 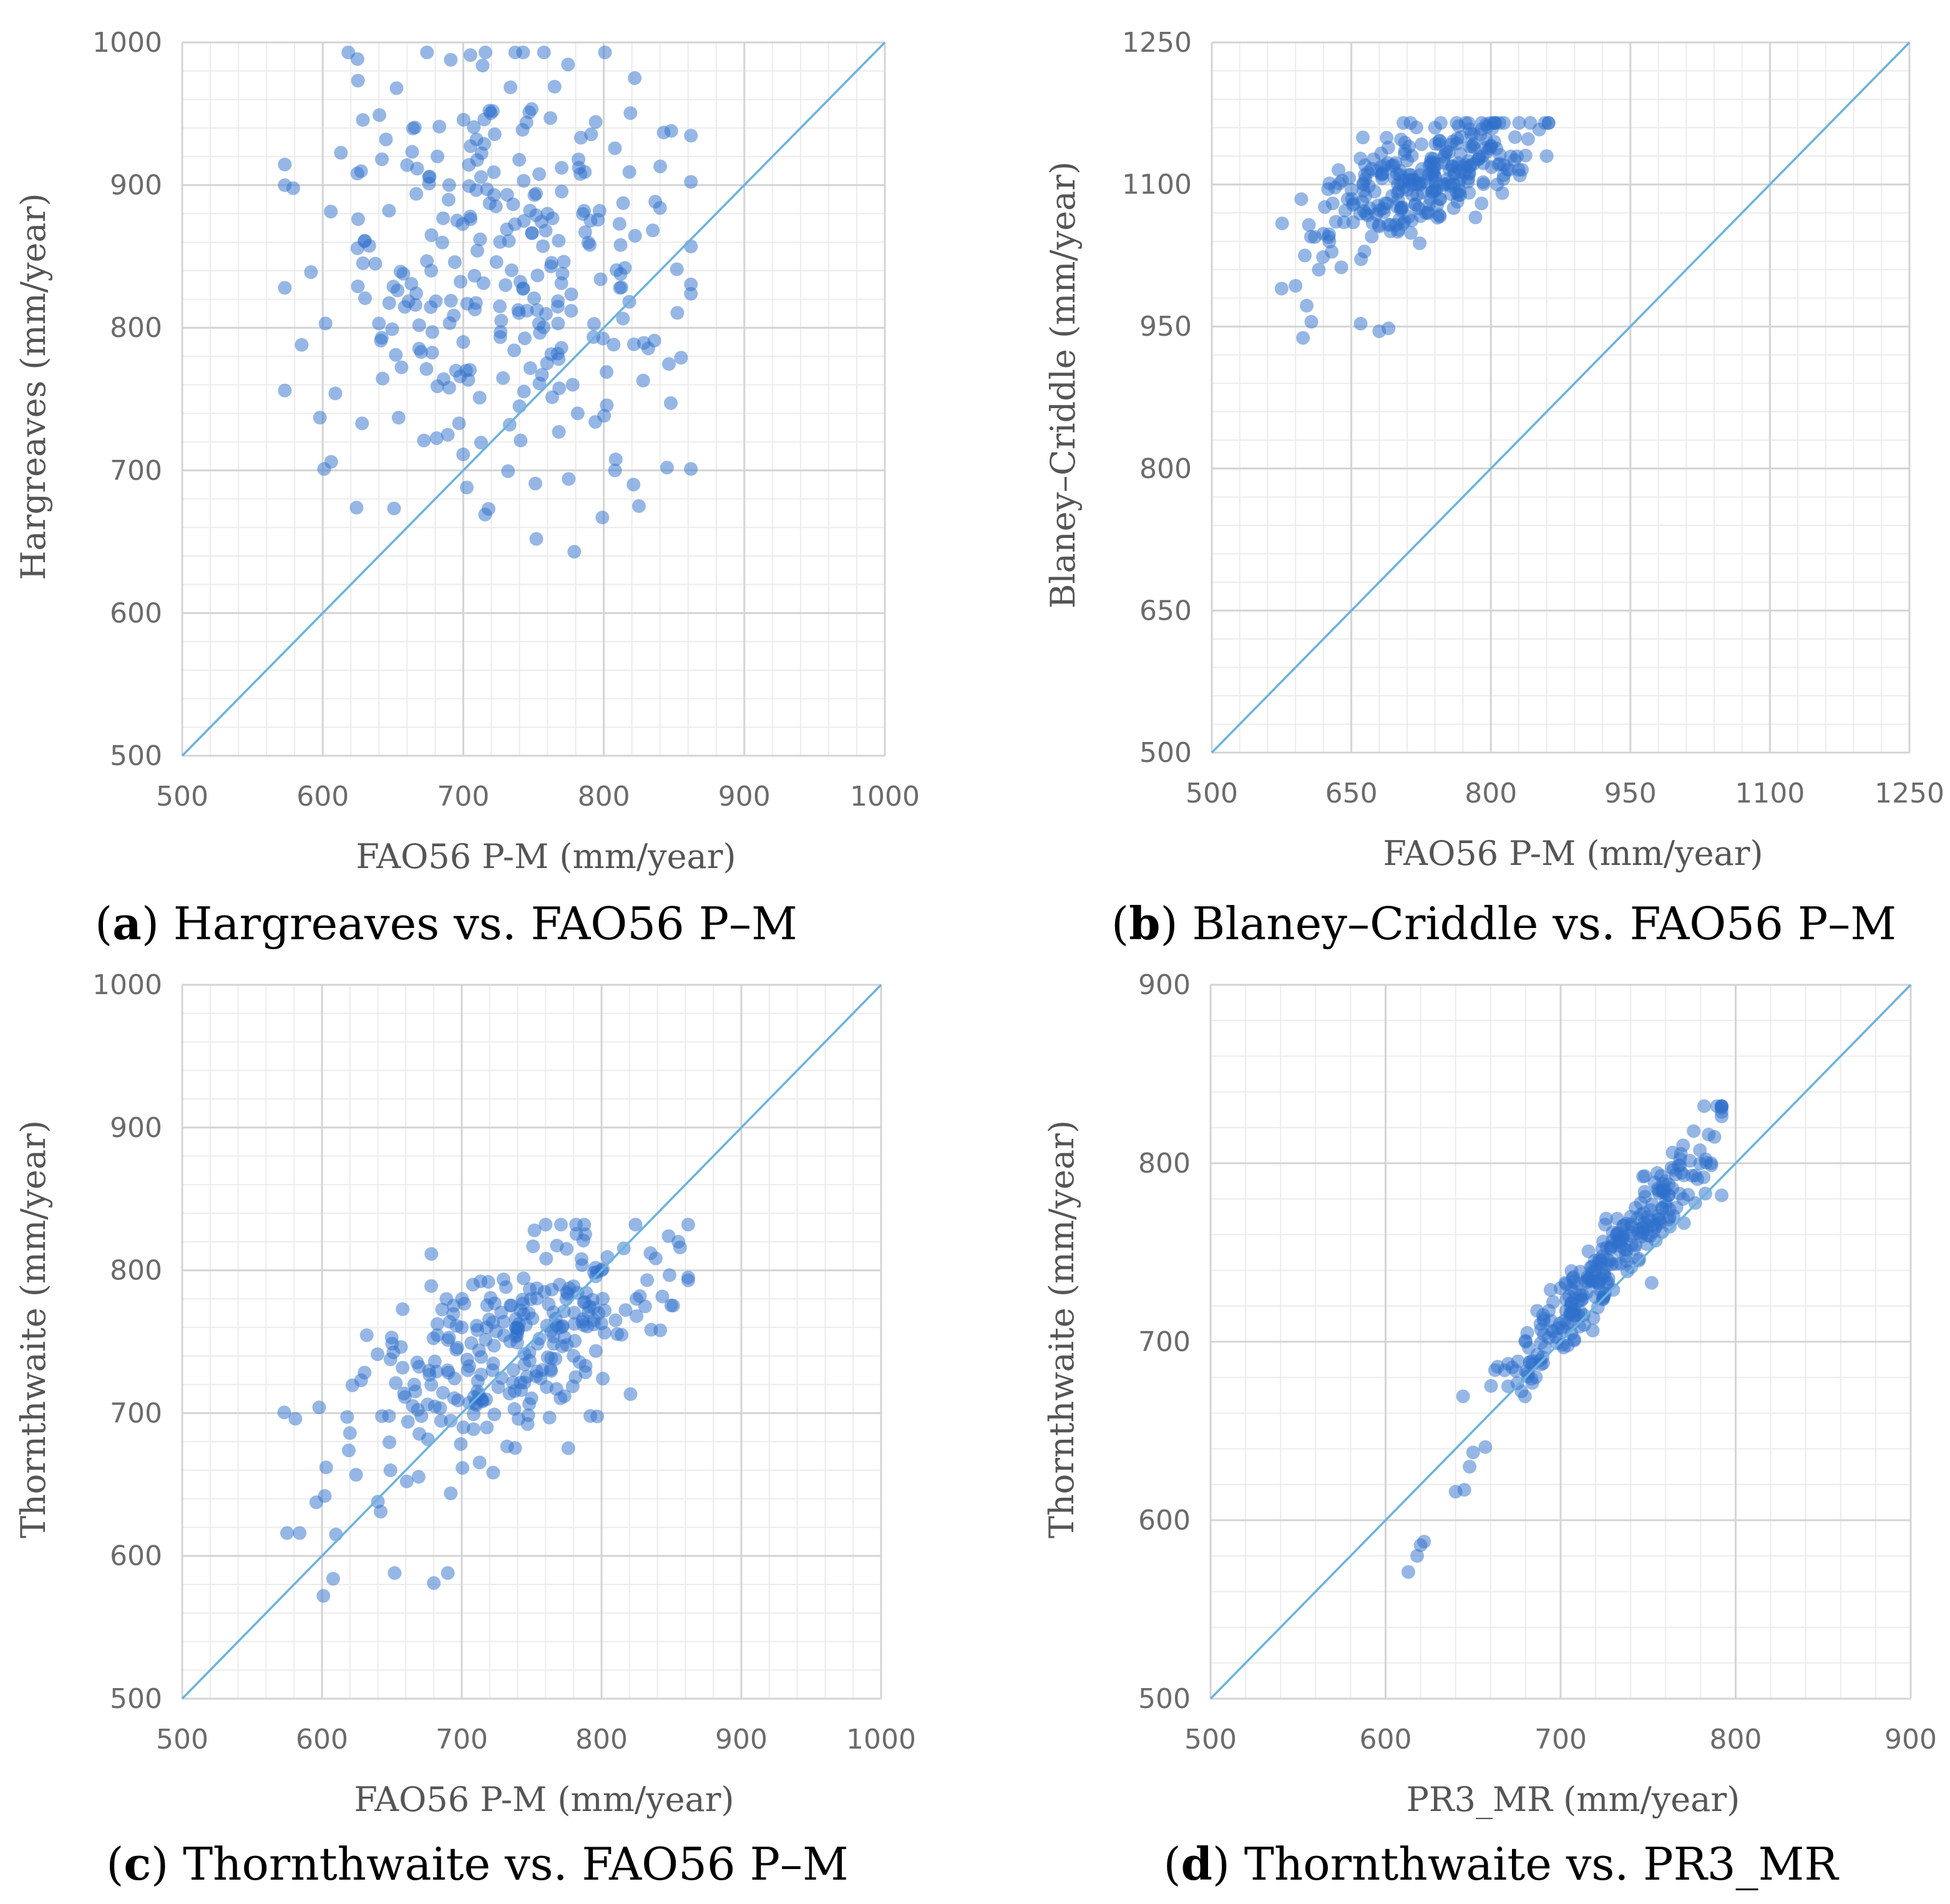 What do you see at coordinates (604, 797) in the screenshot?
I see `x-tick-label: 800` at bounding box center [604, 797].